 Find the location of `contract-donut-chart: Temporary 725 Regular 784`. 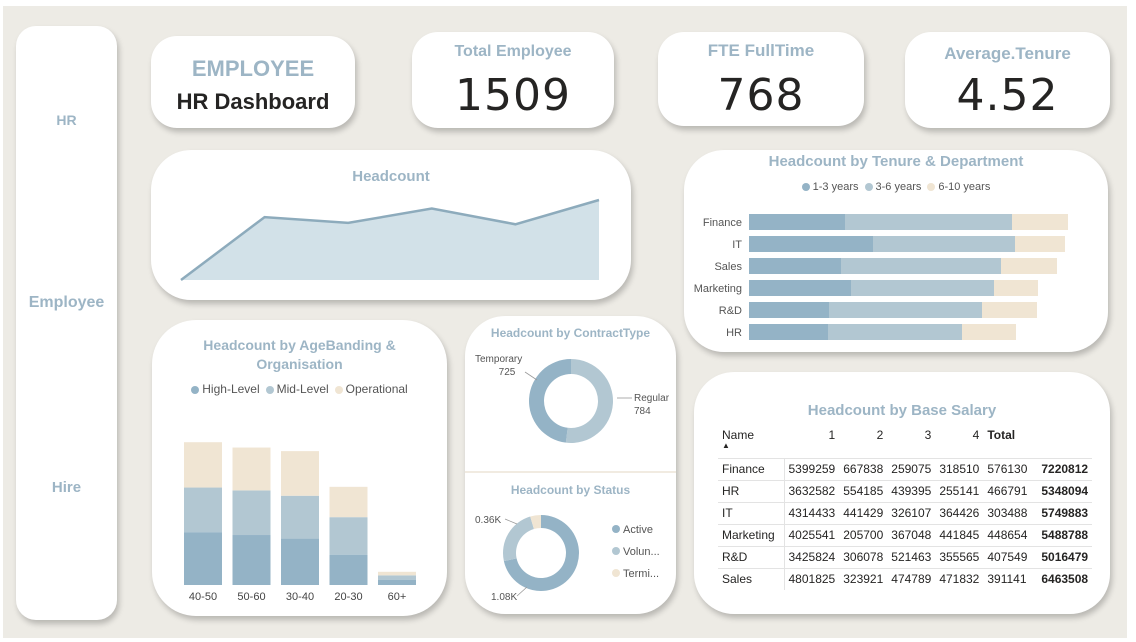

contract-donut-chart: Temporary 725 Regular 784 is located at coordinates (570, 391).